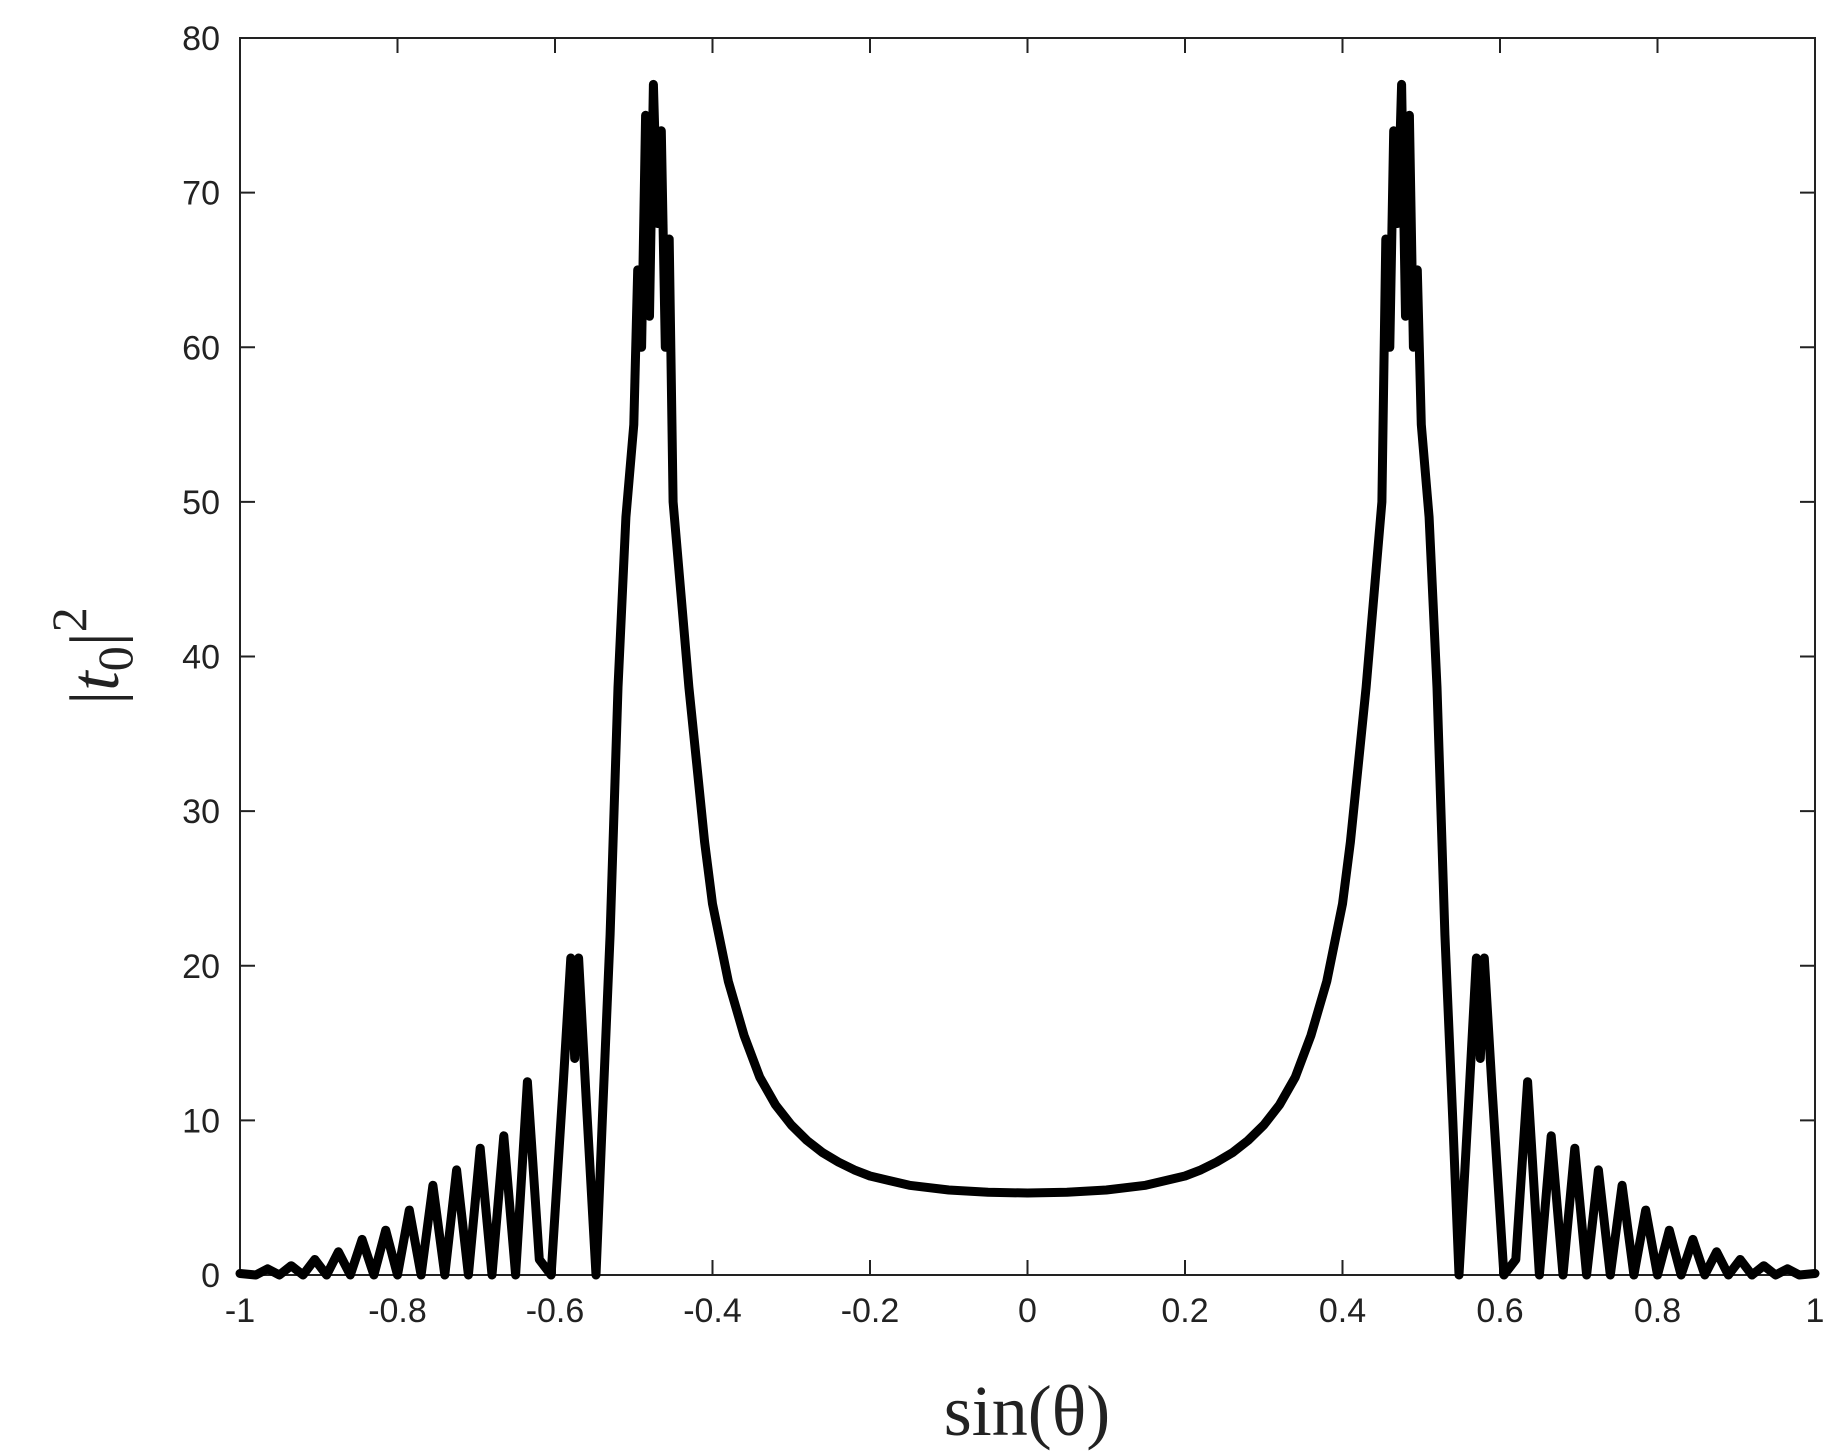 The width and height of the screenshot is (1844, 1452). I want to click on y-axis-title: |t0|2, so click(92, 655).